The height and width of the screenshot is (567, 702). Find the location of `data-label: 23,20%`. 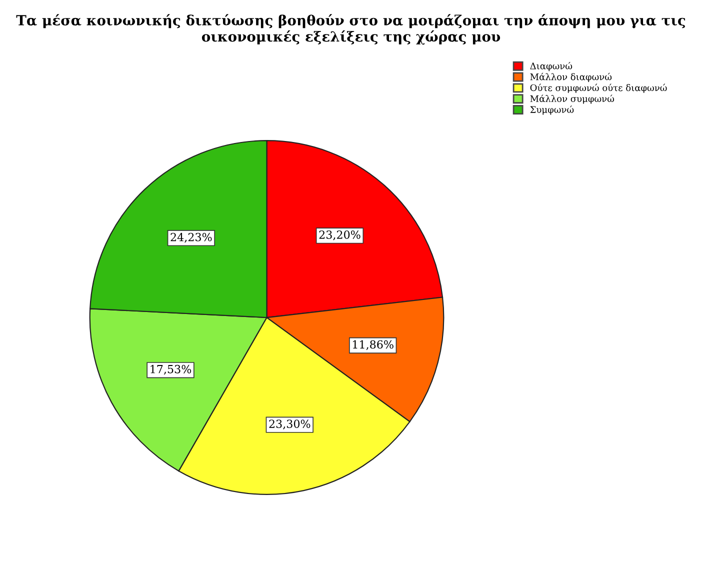

data-label: 23,20% is located at coordinates (339, 235).